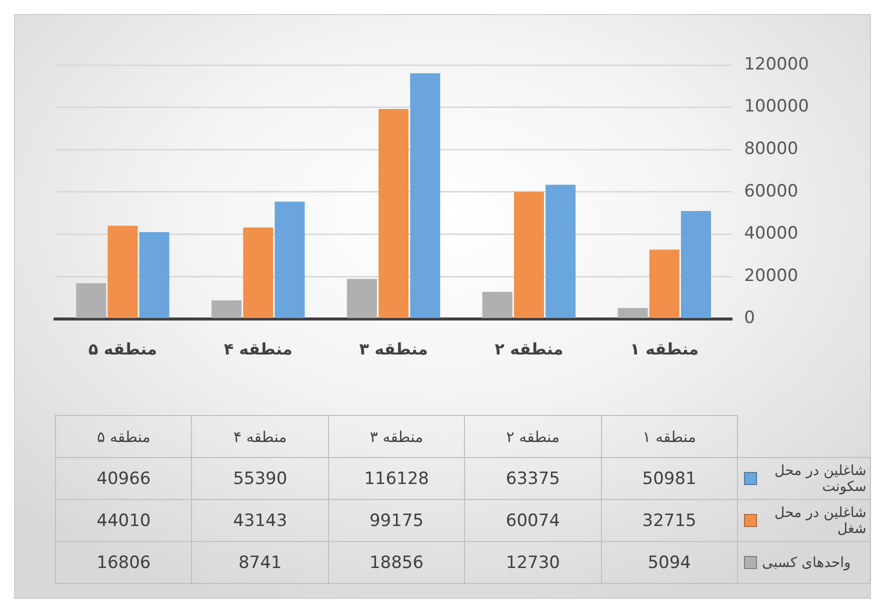 The width and height of the screenshot is (881, 603). I want to click on data-label: 63375, so click(533, 479).